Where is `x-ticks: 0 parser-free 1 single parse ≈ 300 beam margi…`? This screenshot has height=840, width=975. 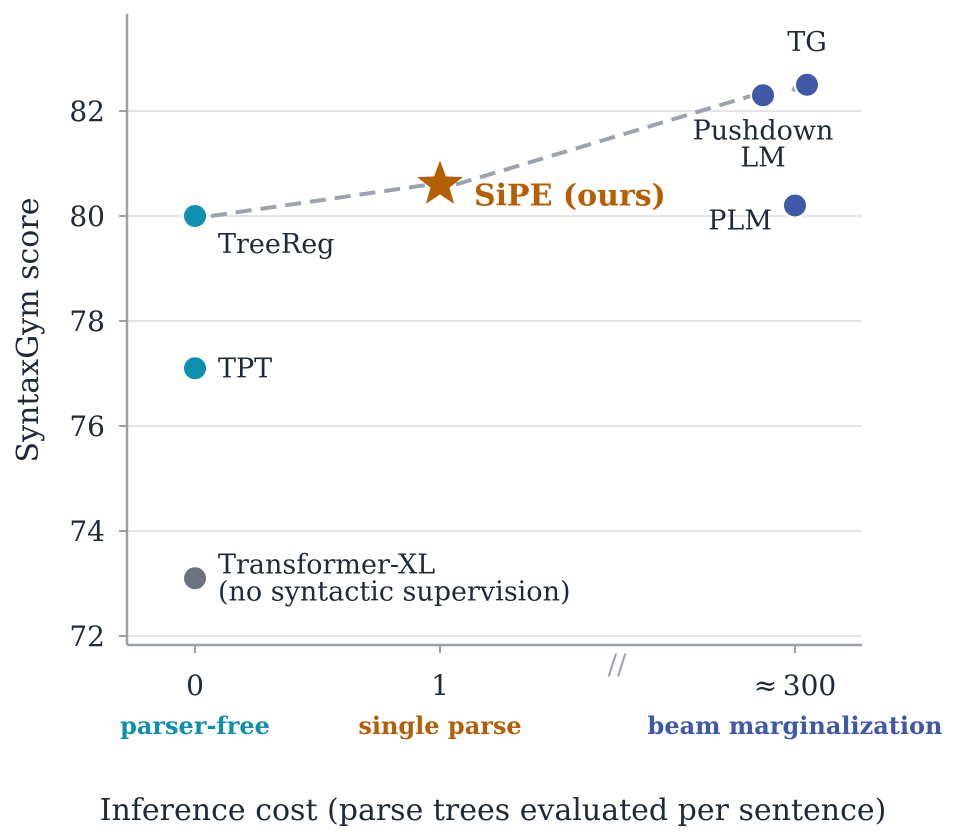 x-ticks: 0 parser-free 1 single parse ≈ 300 beam margi… is located at coordinates (531, 692).